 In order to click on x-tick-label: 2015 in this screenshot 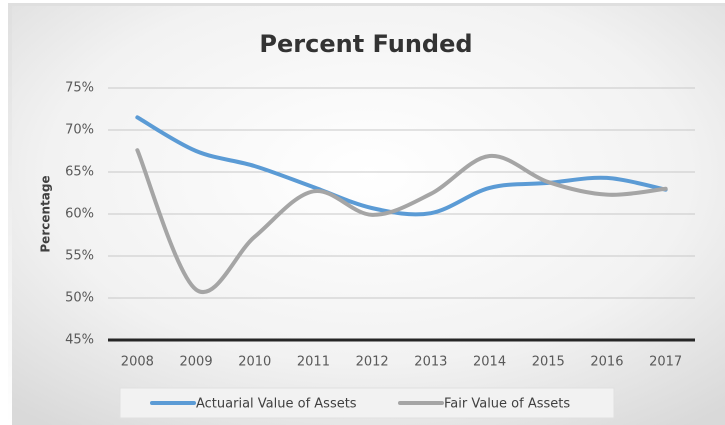, I will do `click(548, 362)`.